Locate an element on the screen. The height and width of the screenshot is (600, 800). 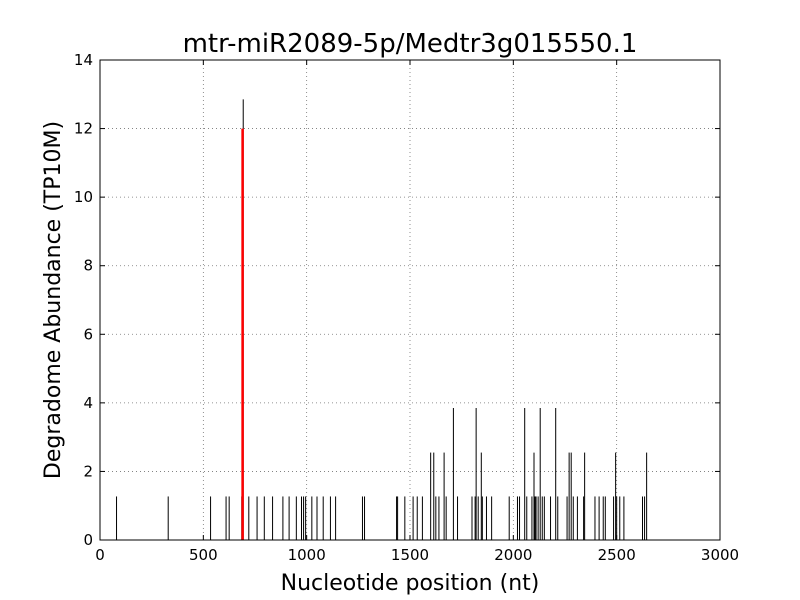
y-axis-label: Degradome Abundance (TP10M) is located at coordinates (53, 300).